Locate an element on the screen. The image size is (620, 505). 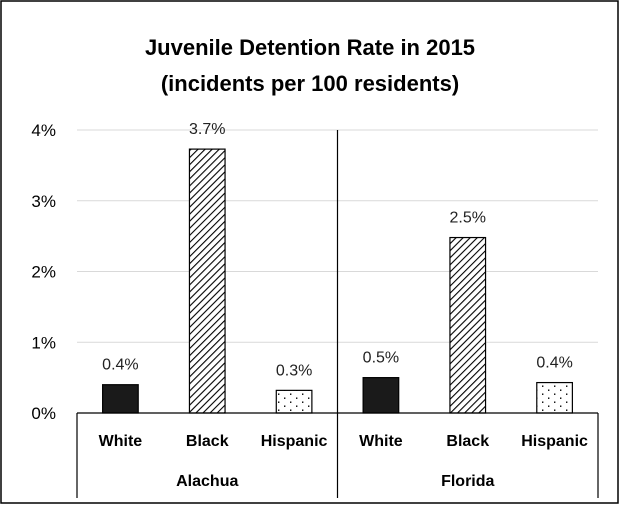
x-group-label: Florida is located at coordinates (467, 481).